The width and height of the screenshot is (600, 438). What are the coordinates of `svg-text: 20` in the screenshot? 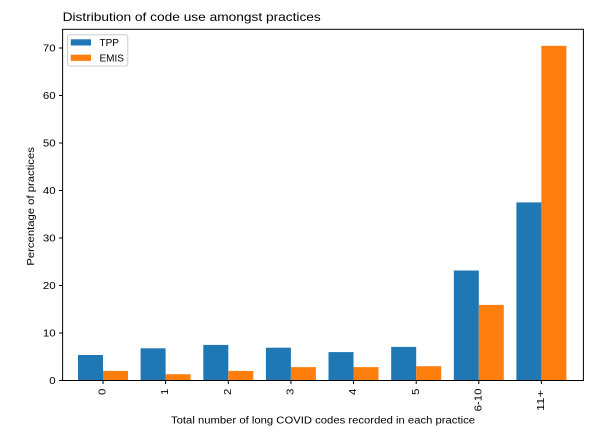 It's located at (49, 286).